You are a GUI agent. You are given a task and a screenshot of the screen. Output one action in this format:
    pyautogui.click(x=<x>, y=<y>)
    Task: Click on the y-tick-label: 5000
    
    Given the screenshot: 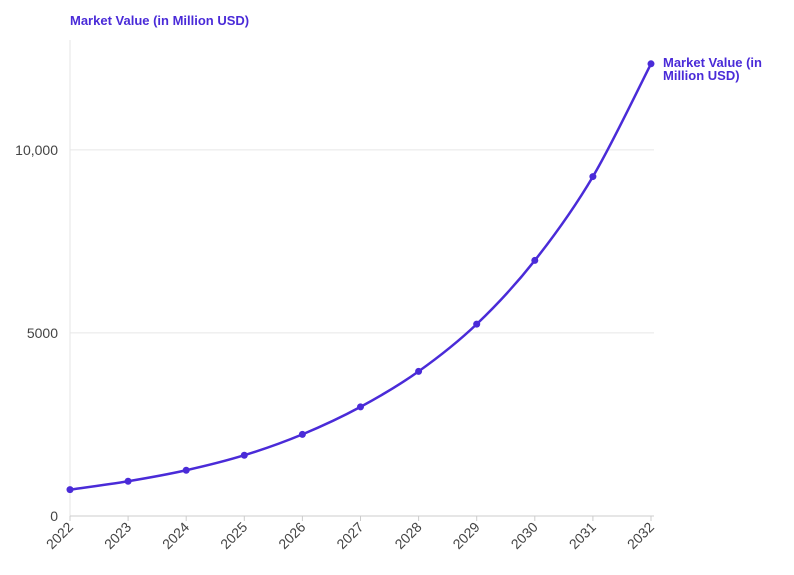 What is the action you would take?
    pyautogui.click(x=42, y=333)
    